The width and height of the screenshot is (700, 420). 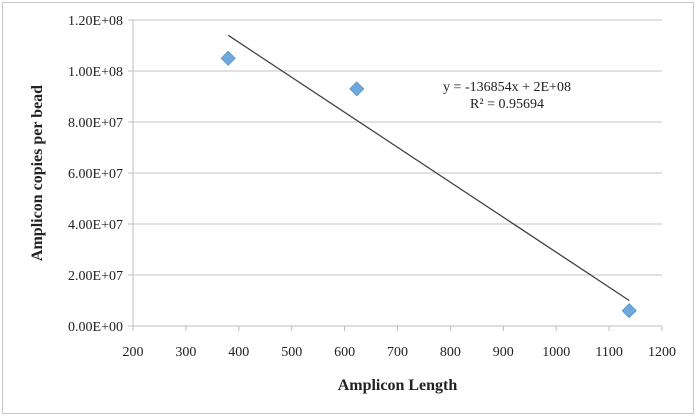 What do you see at coordinates (662, 352) in the screenshot?
I see `x-tick-label: 1200` at bounding box center [662, 352].